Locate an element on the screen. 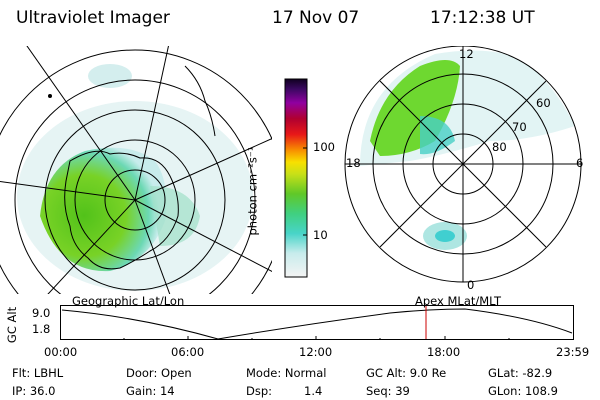 The image size is (600, 400). orbit-altitude-plot is located at coordinates (317, 322).